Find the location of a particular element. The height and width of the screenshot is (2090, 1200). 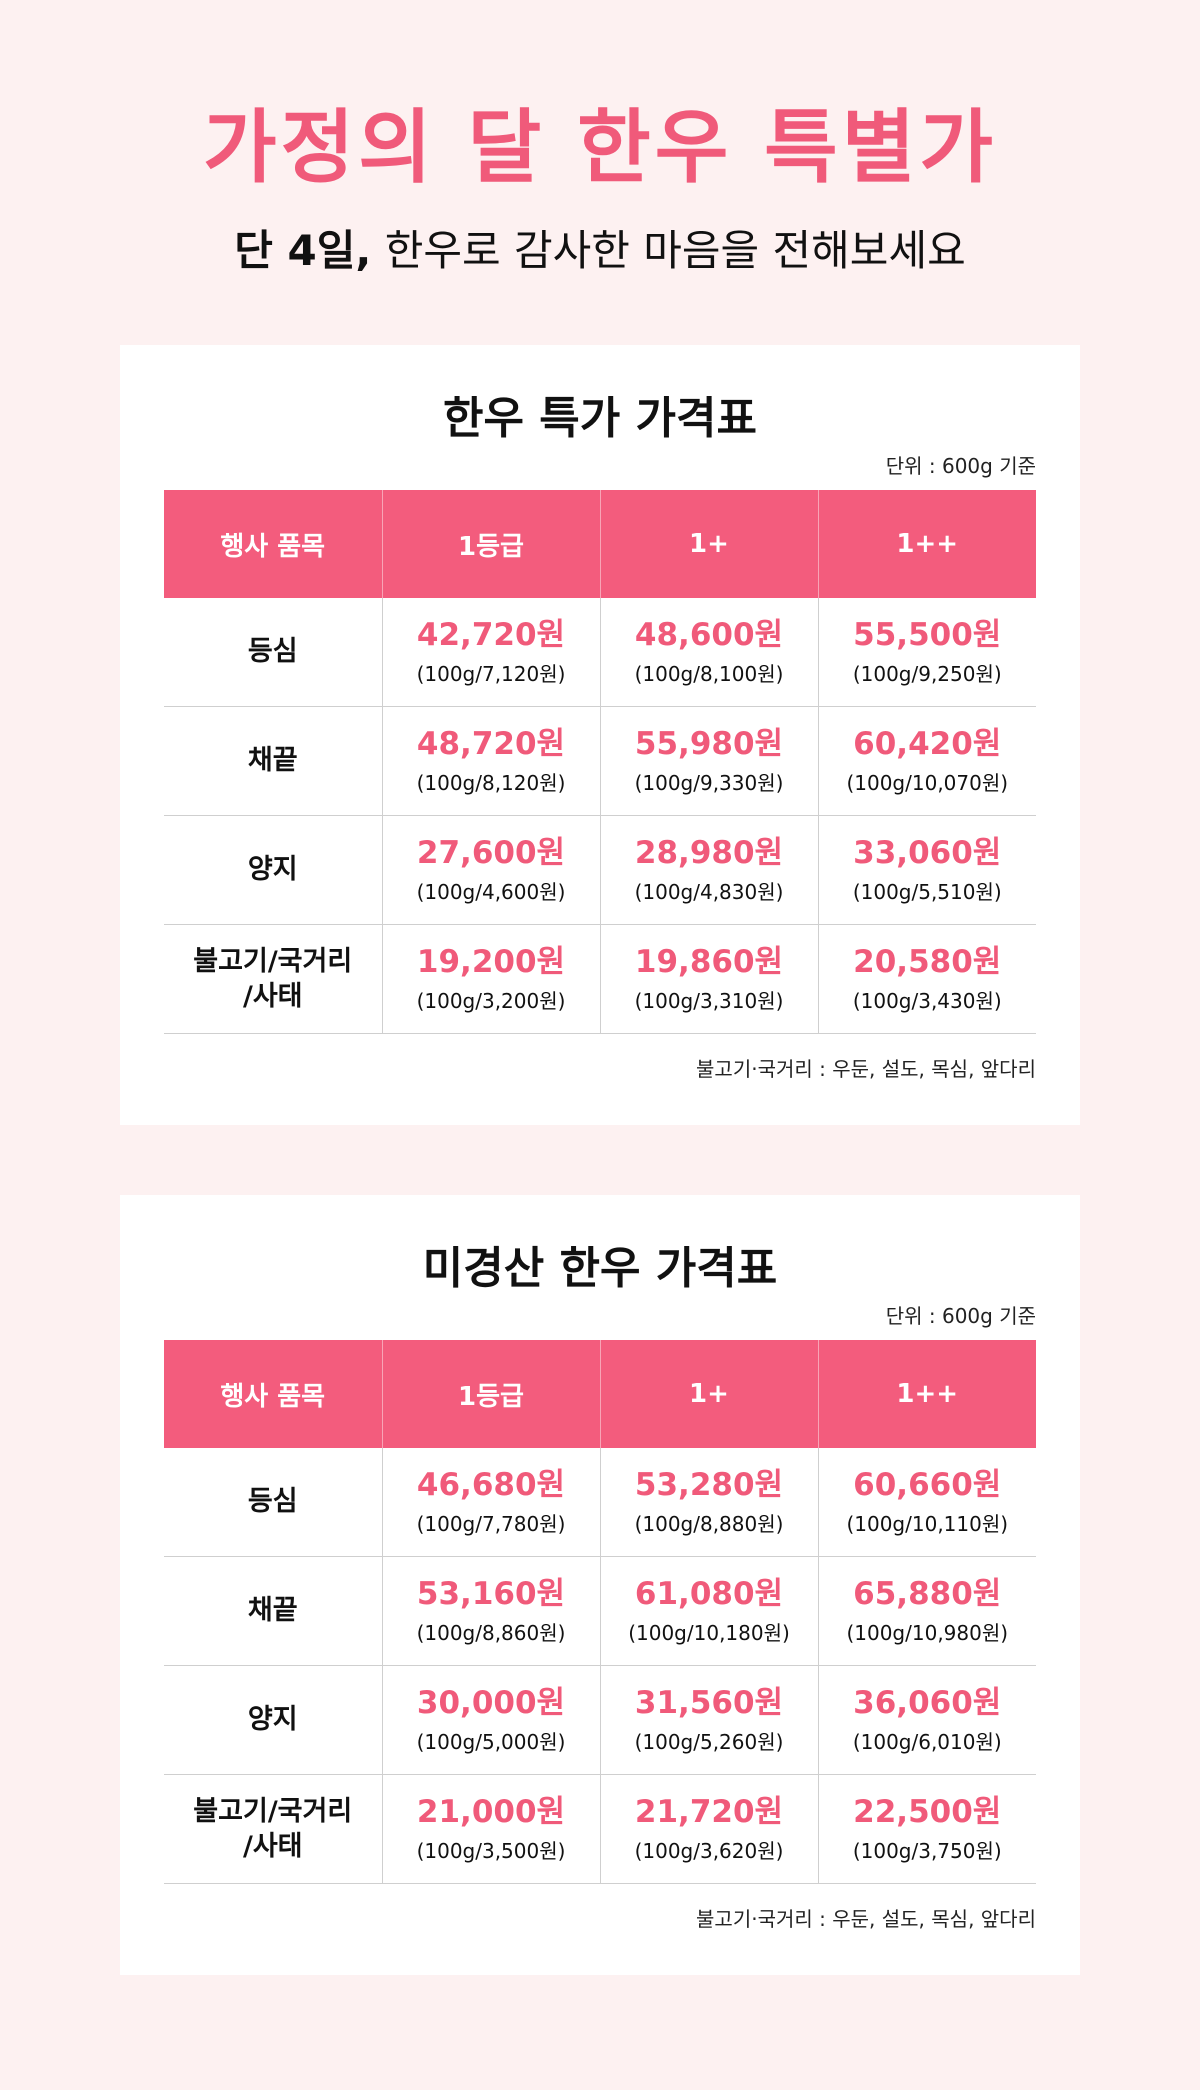

price: 46,680원 is located at coordinates (491, 1484).